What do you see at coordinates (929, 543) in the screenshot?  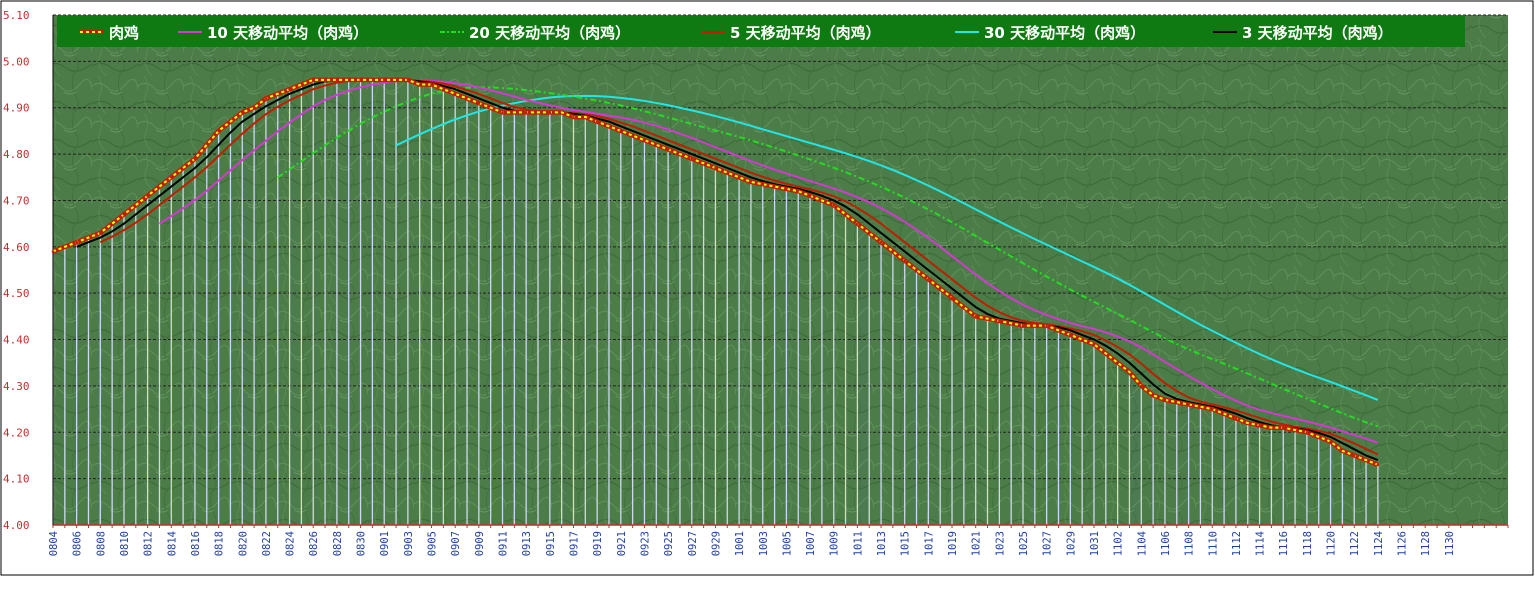 I see `x-tick-label: 1017` at bounding box center [929, 543].